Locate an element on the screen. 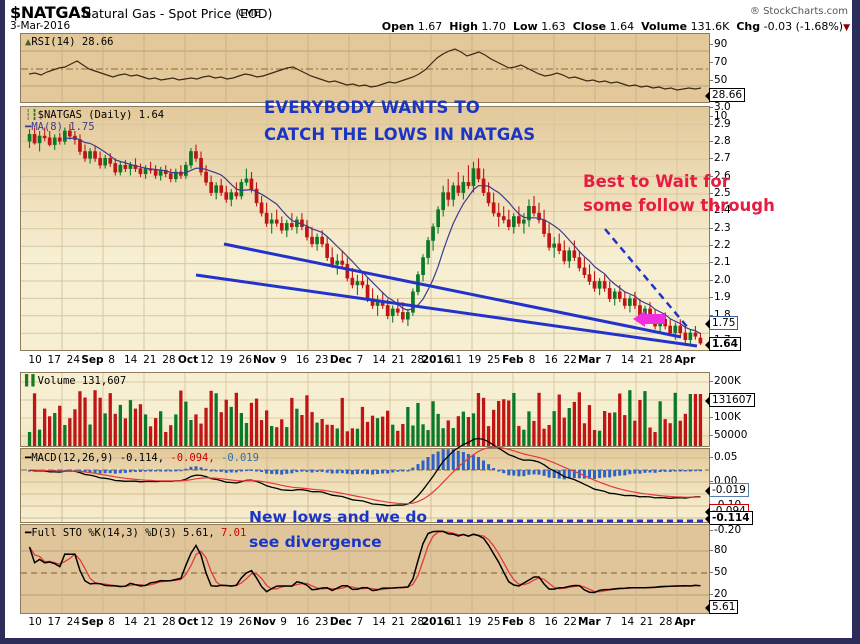 This screenshot has height=644, width=860. close-label: Close is located at coordinates (589, 26).